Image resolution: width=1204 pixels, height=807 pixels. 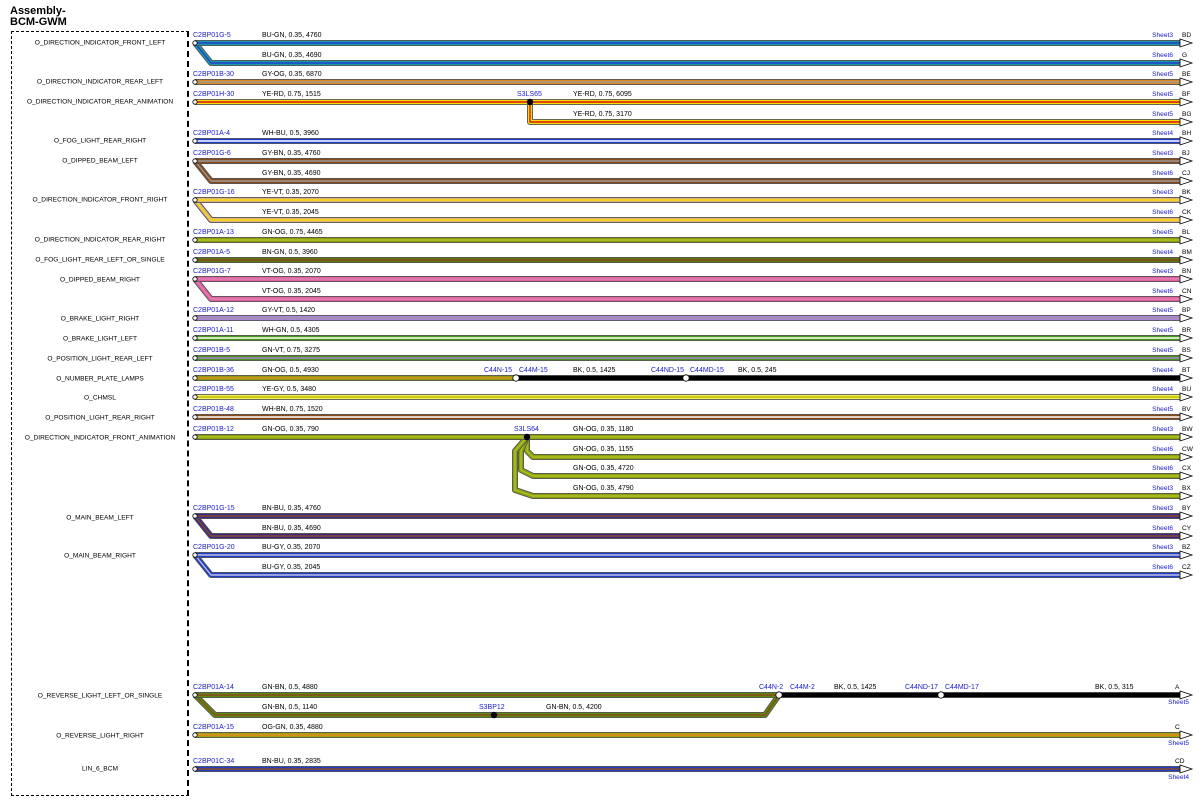 What do you see at coordinates (213, 232) in the screenshot?
I see `pin-label: C2BP01A-13` at bounding box center [213, 232].